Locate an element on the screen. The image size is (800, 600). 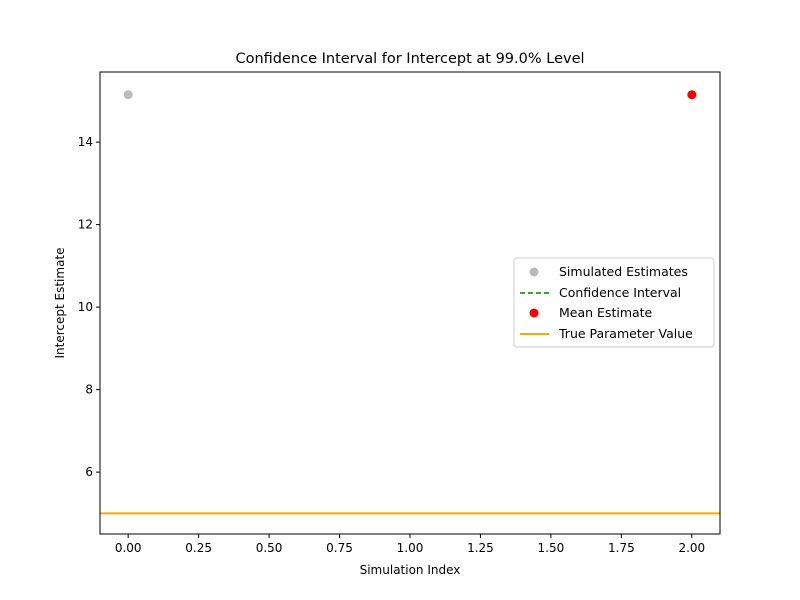
legend-label-mean-estimate: Mean Estimate is located at coordinates (606, 312).